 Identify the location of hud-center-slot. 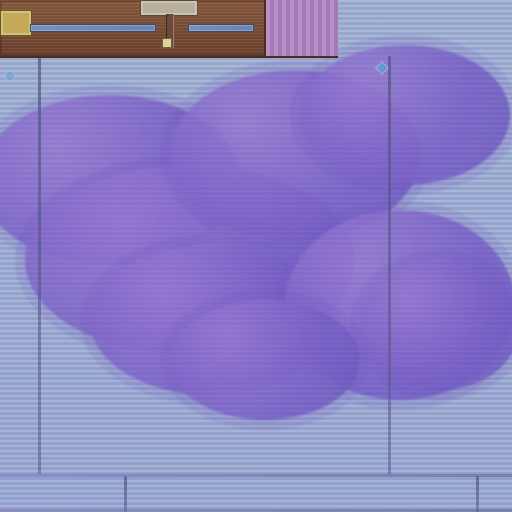
(170, 31).